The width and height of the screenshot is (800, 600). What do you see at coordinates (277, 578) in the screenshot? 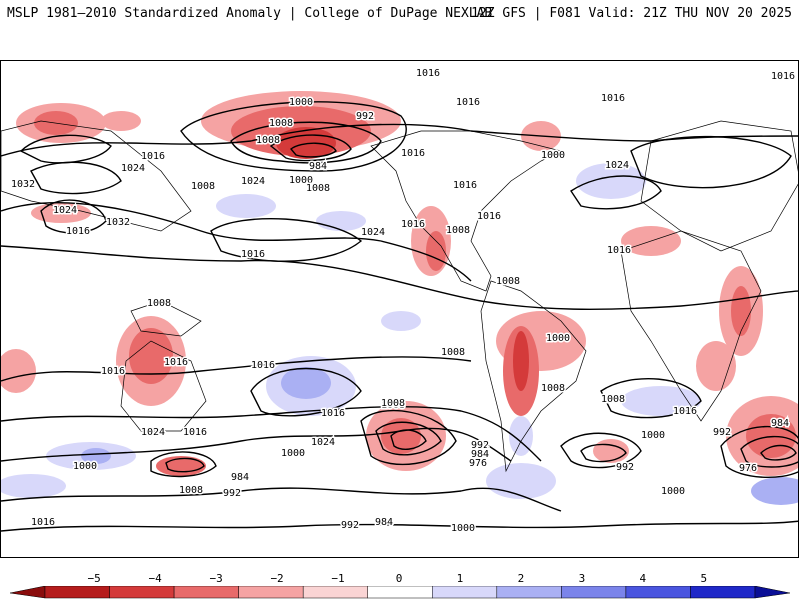
I see `colorbar-tick-label: −2` at bounding box center [277, 578].